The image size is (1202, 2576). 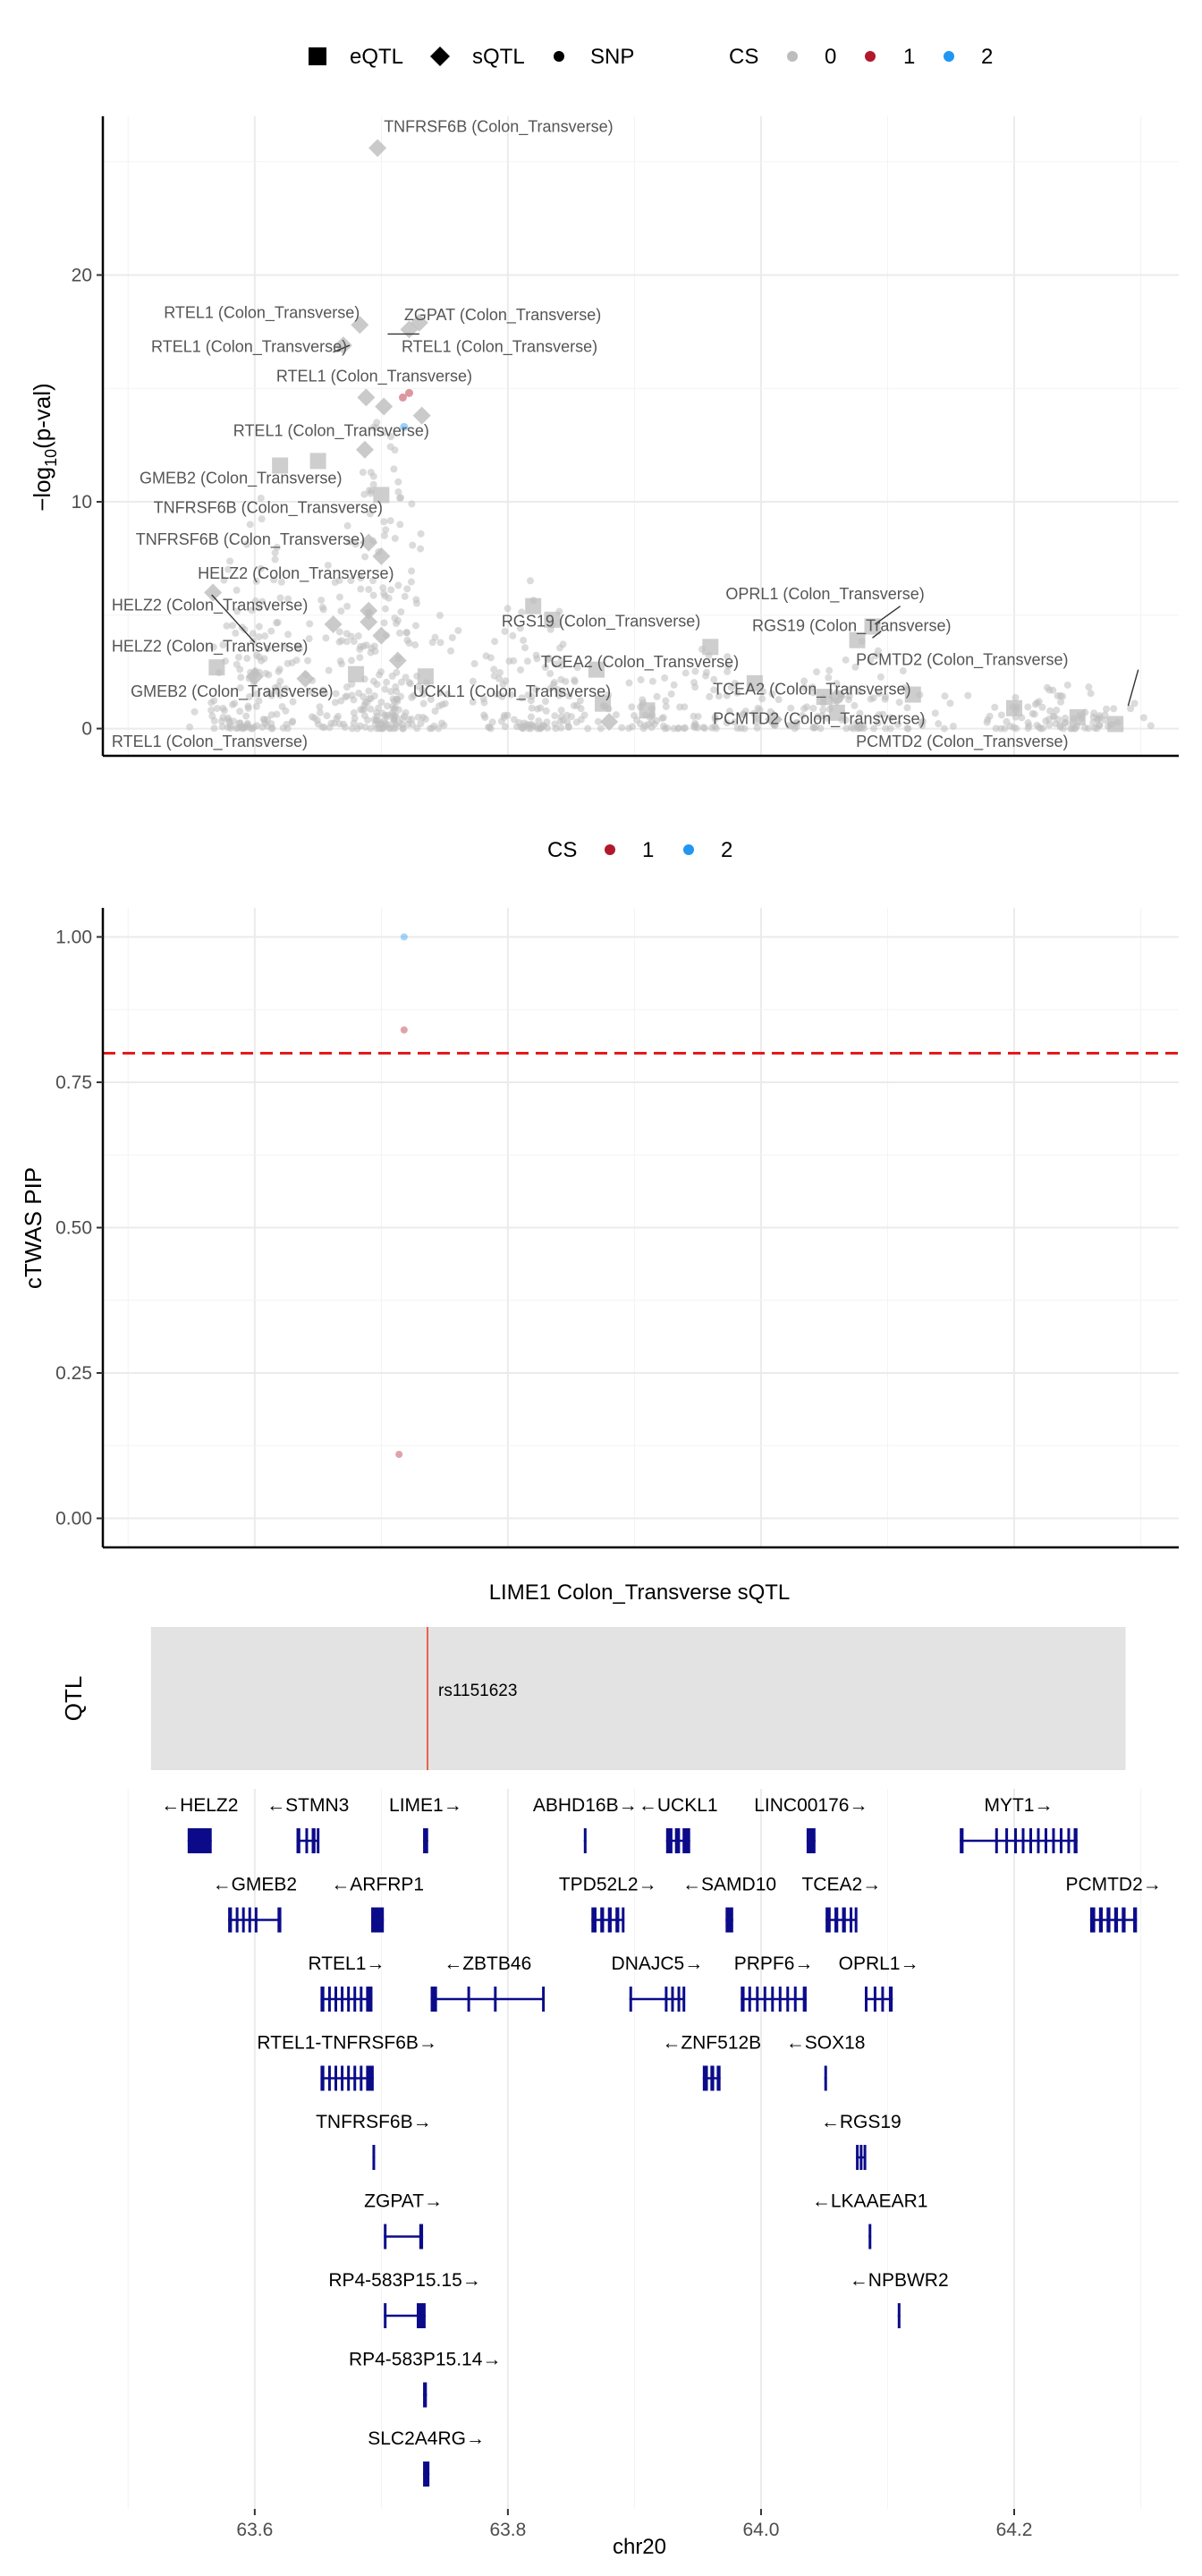 What do you see at coordinates (268, 508) in the screenshot?
I see `qtl-annotation-label: TNFRSF6B (Colon_Transverse)` at bounding box center [268, 508].